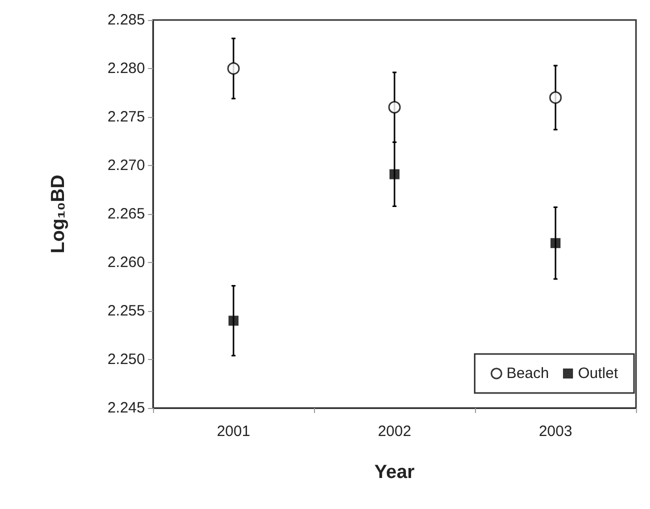  What do you see at coordinates (58, 214) in the screenshot?
I see `y-axis-title: Log₁₀BD` at bounding box center [58, 214].